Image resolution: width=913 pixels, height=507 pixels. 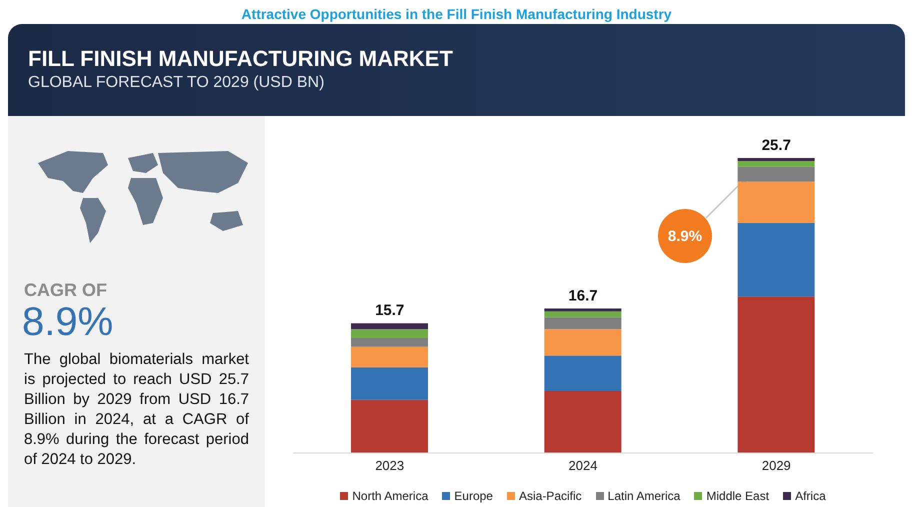 I want to click on chart-title: FILL FINISH MANUFACTURING MARKET, so click(x=240, y=59).